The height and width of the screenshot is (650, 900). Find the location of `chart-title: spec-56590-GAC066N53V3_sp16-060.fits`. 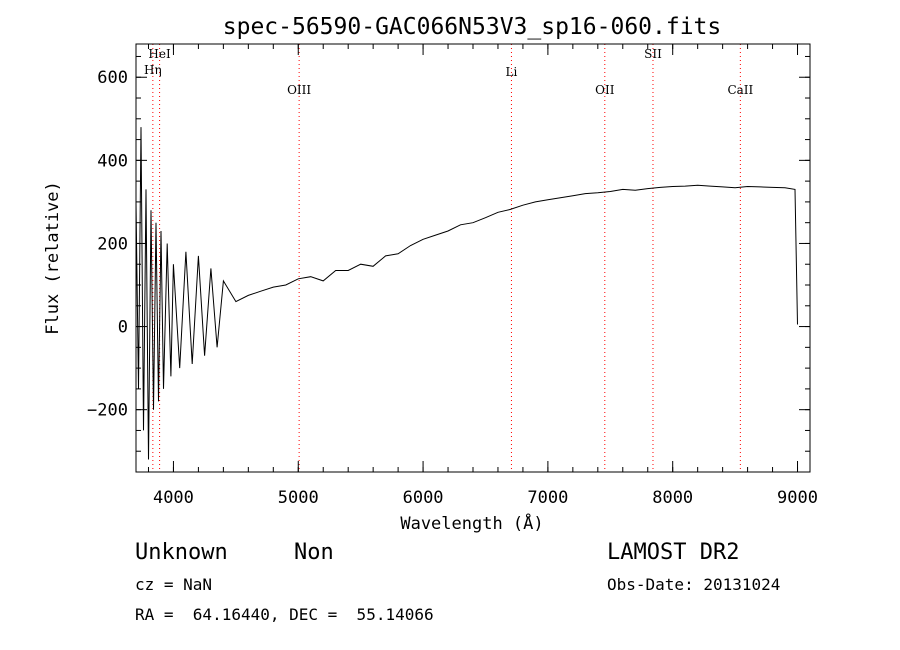

chart-title: spec-56590-GAC066N53V3_sp16-060.fits is located at coordinates (472, 27).